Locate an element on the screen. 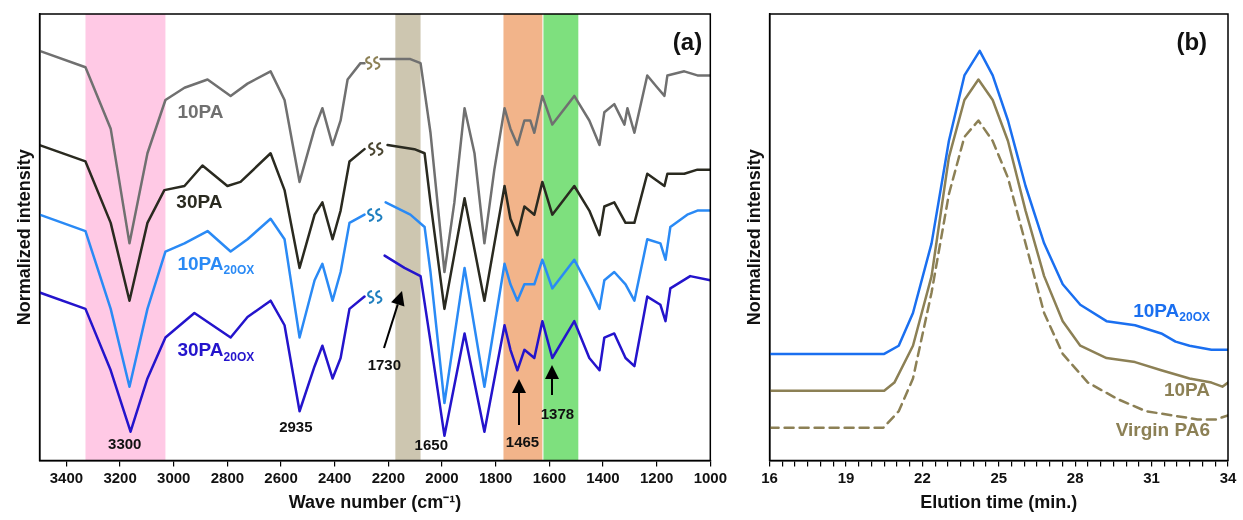  x-tick-label: 16 is located at coordinates (769, 477).